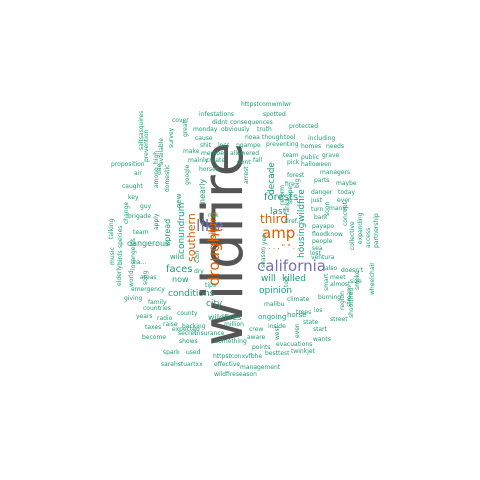  What do you see at coordinates (213, 215) in the screenshot?
I see `word-risk: risk` at bounding box center [213, 215].